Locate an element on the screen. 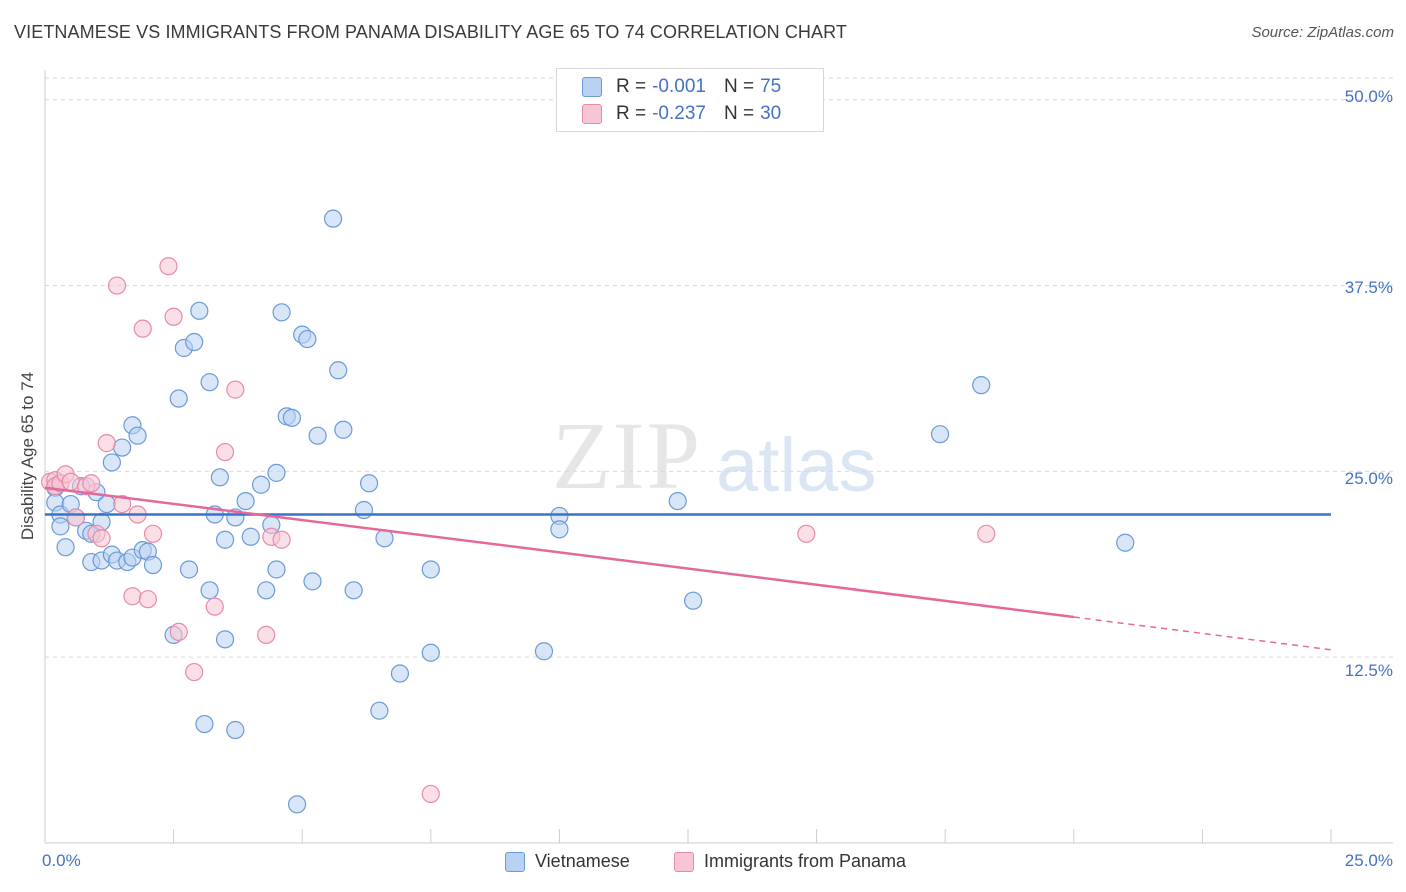  source-label: Source: ZipAtlas.com is located at coordinates (1322, 32).